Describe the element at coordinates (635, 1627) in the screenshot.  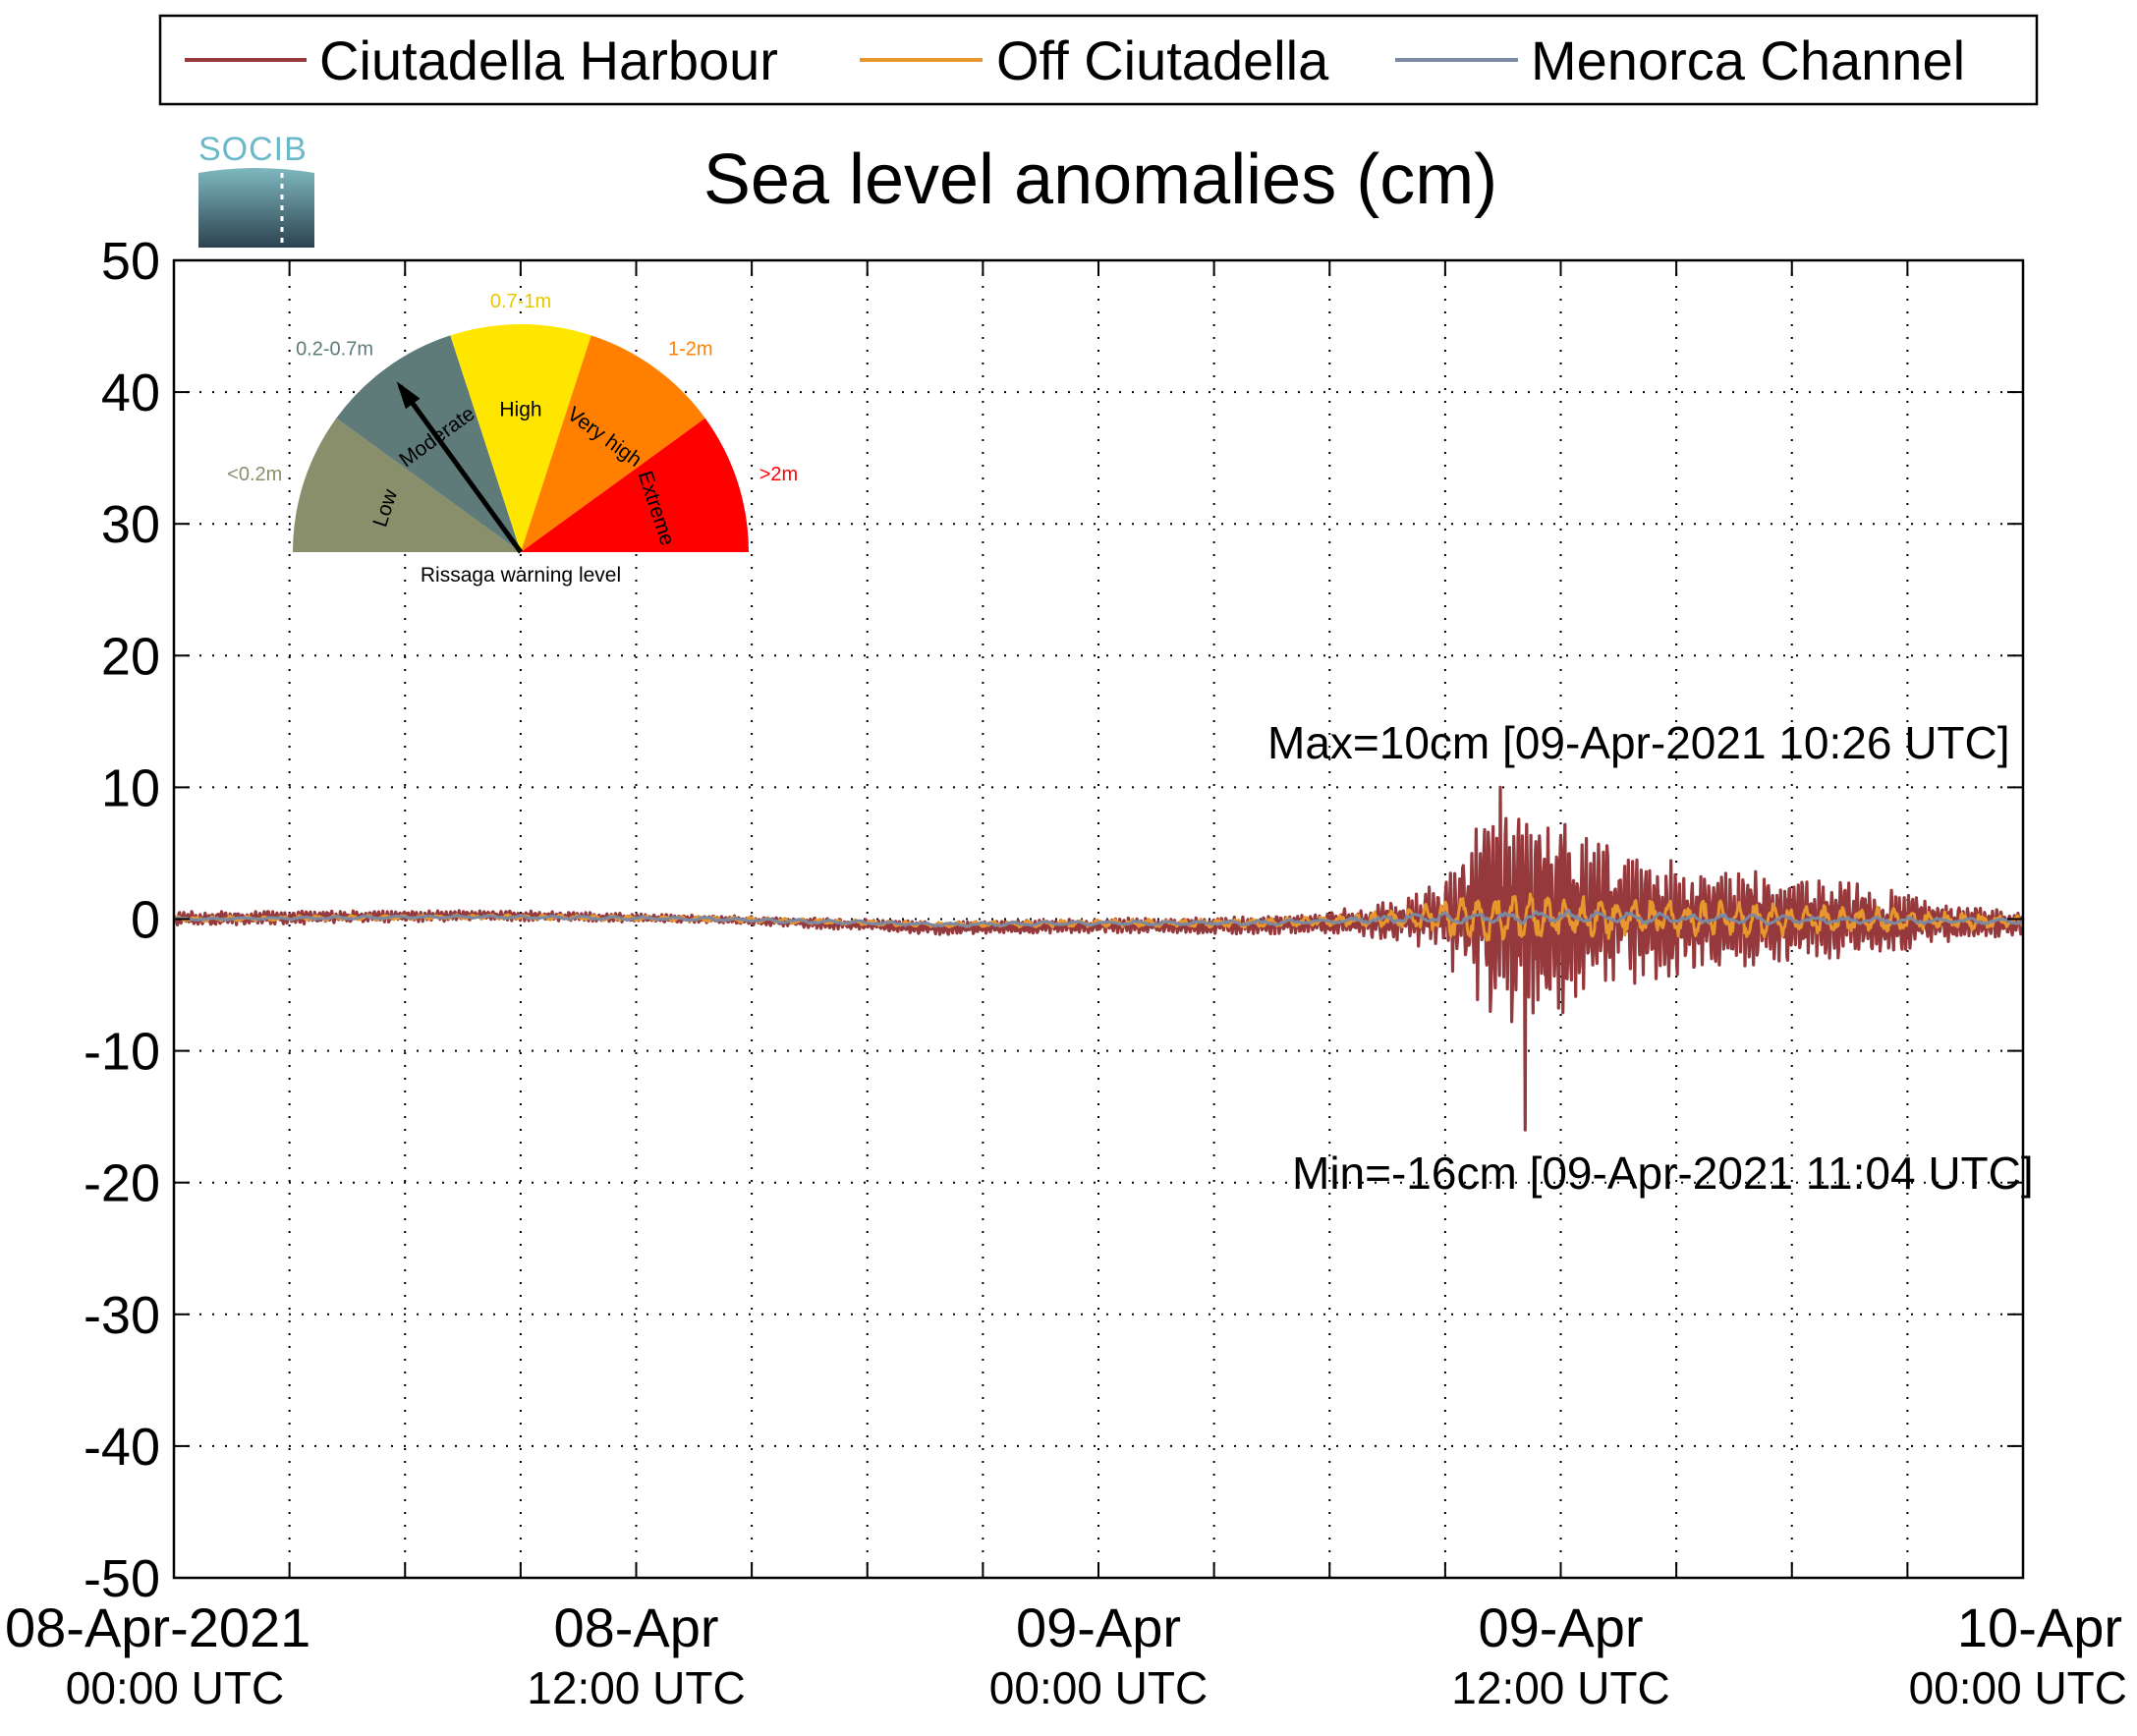
I see `x-tick-label-date: 08-Apr` at that location.